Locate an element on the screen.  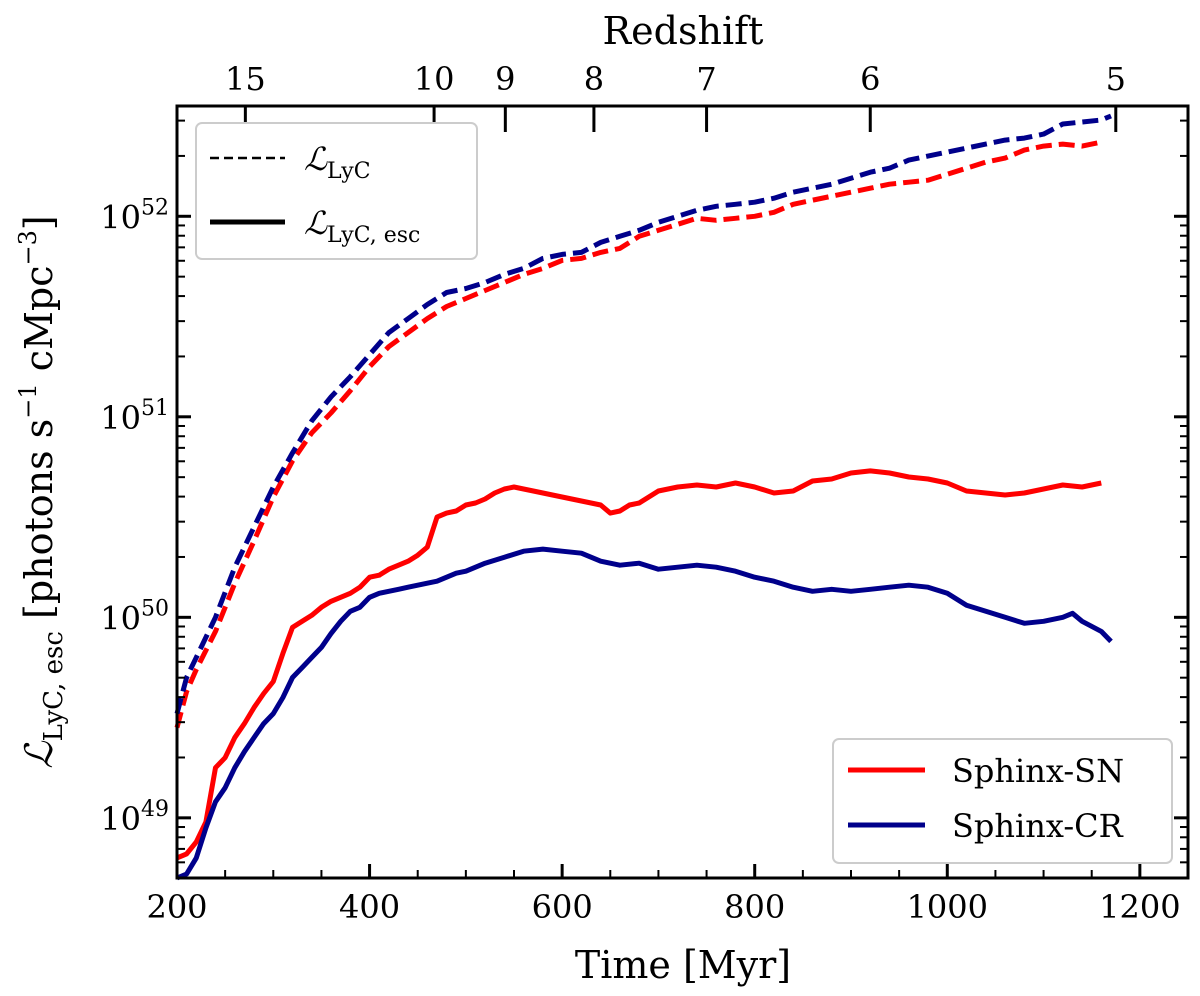
y-tick-label: 1051 is located at coordinates (134, 416).